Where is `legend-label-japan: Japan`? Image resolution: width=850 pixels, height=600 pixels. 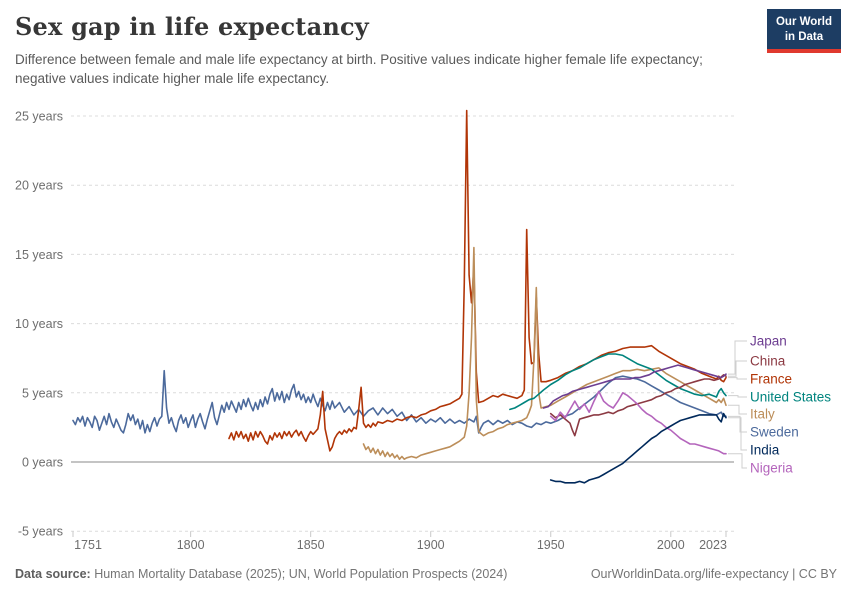
legend-label-japan: Japan is located at coordinates (768, 341).